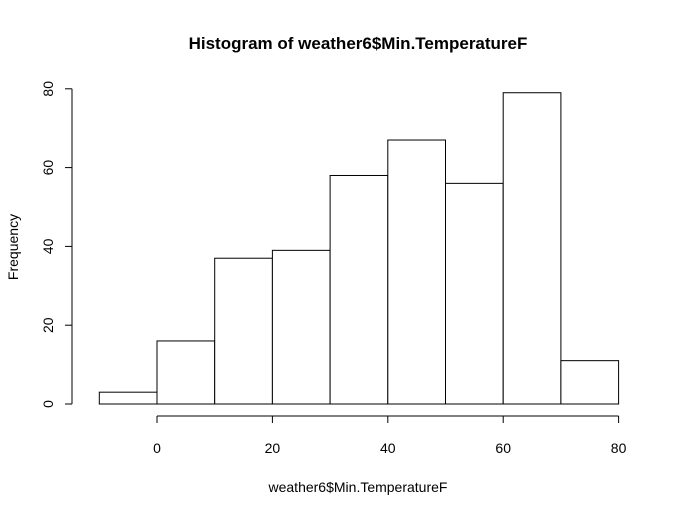 The image size is (679, 515). I want to click on chart-title: Histogram of weather6$Min.TemperatureF, so click(358, 43).